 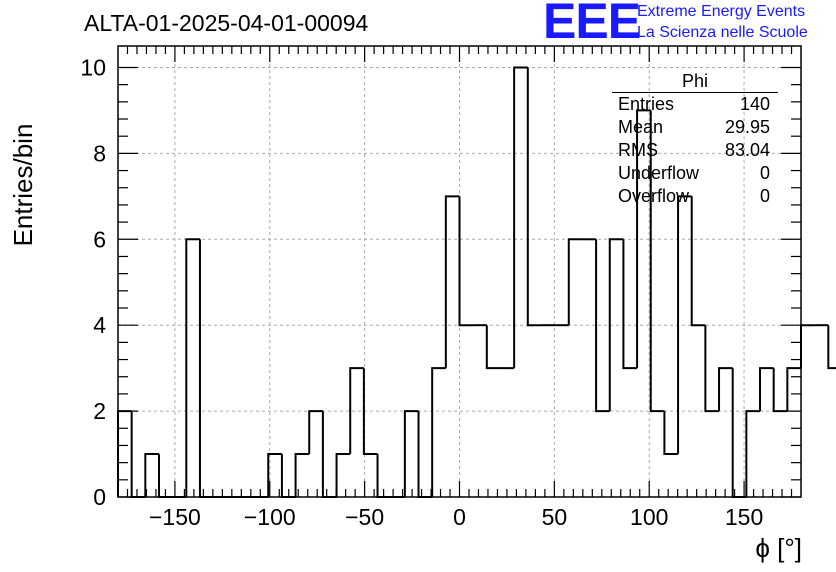 I want to click on x-tick-label: 50, so click(x=555, y=517).